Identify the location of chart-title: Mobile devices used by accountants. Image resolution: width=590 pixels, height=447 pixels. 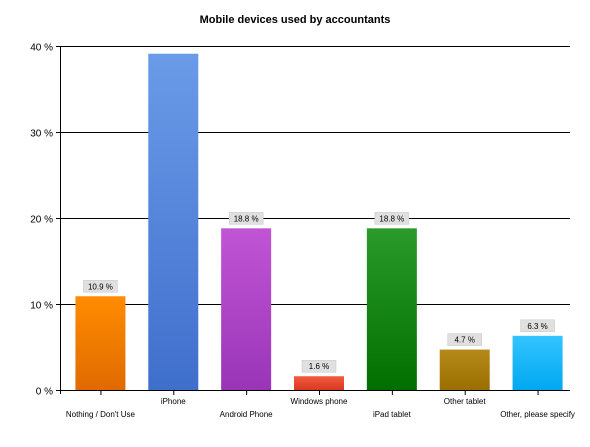
(295, 20).